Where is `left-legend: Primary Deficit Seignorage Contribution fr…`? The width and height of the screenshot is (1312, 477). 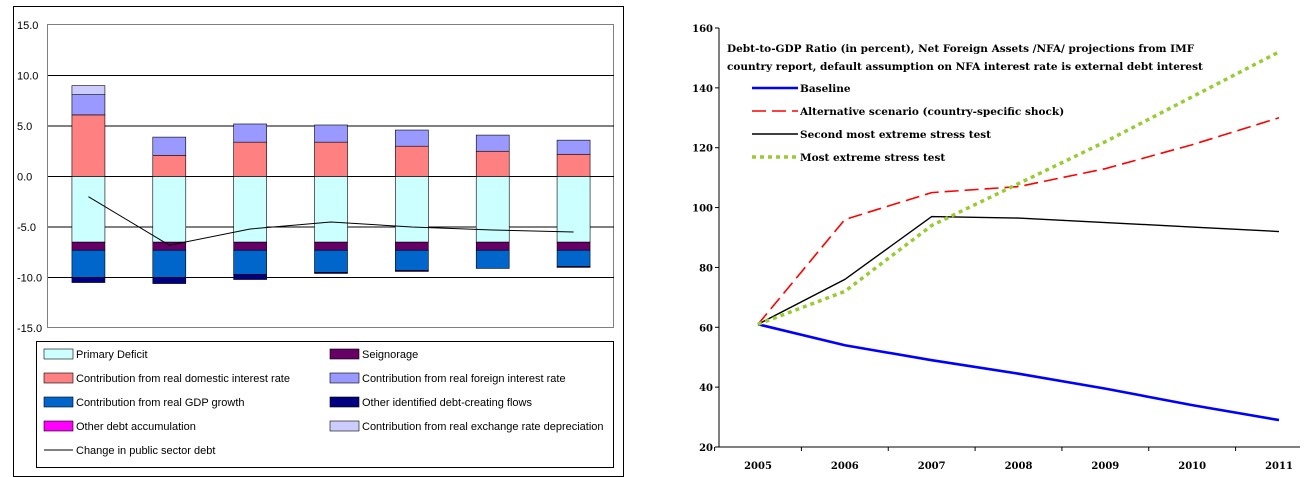
left-legend: Primary Deficit Seignorage Contribution fr… is located at coordinates (325, 404).